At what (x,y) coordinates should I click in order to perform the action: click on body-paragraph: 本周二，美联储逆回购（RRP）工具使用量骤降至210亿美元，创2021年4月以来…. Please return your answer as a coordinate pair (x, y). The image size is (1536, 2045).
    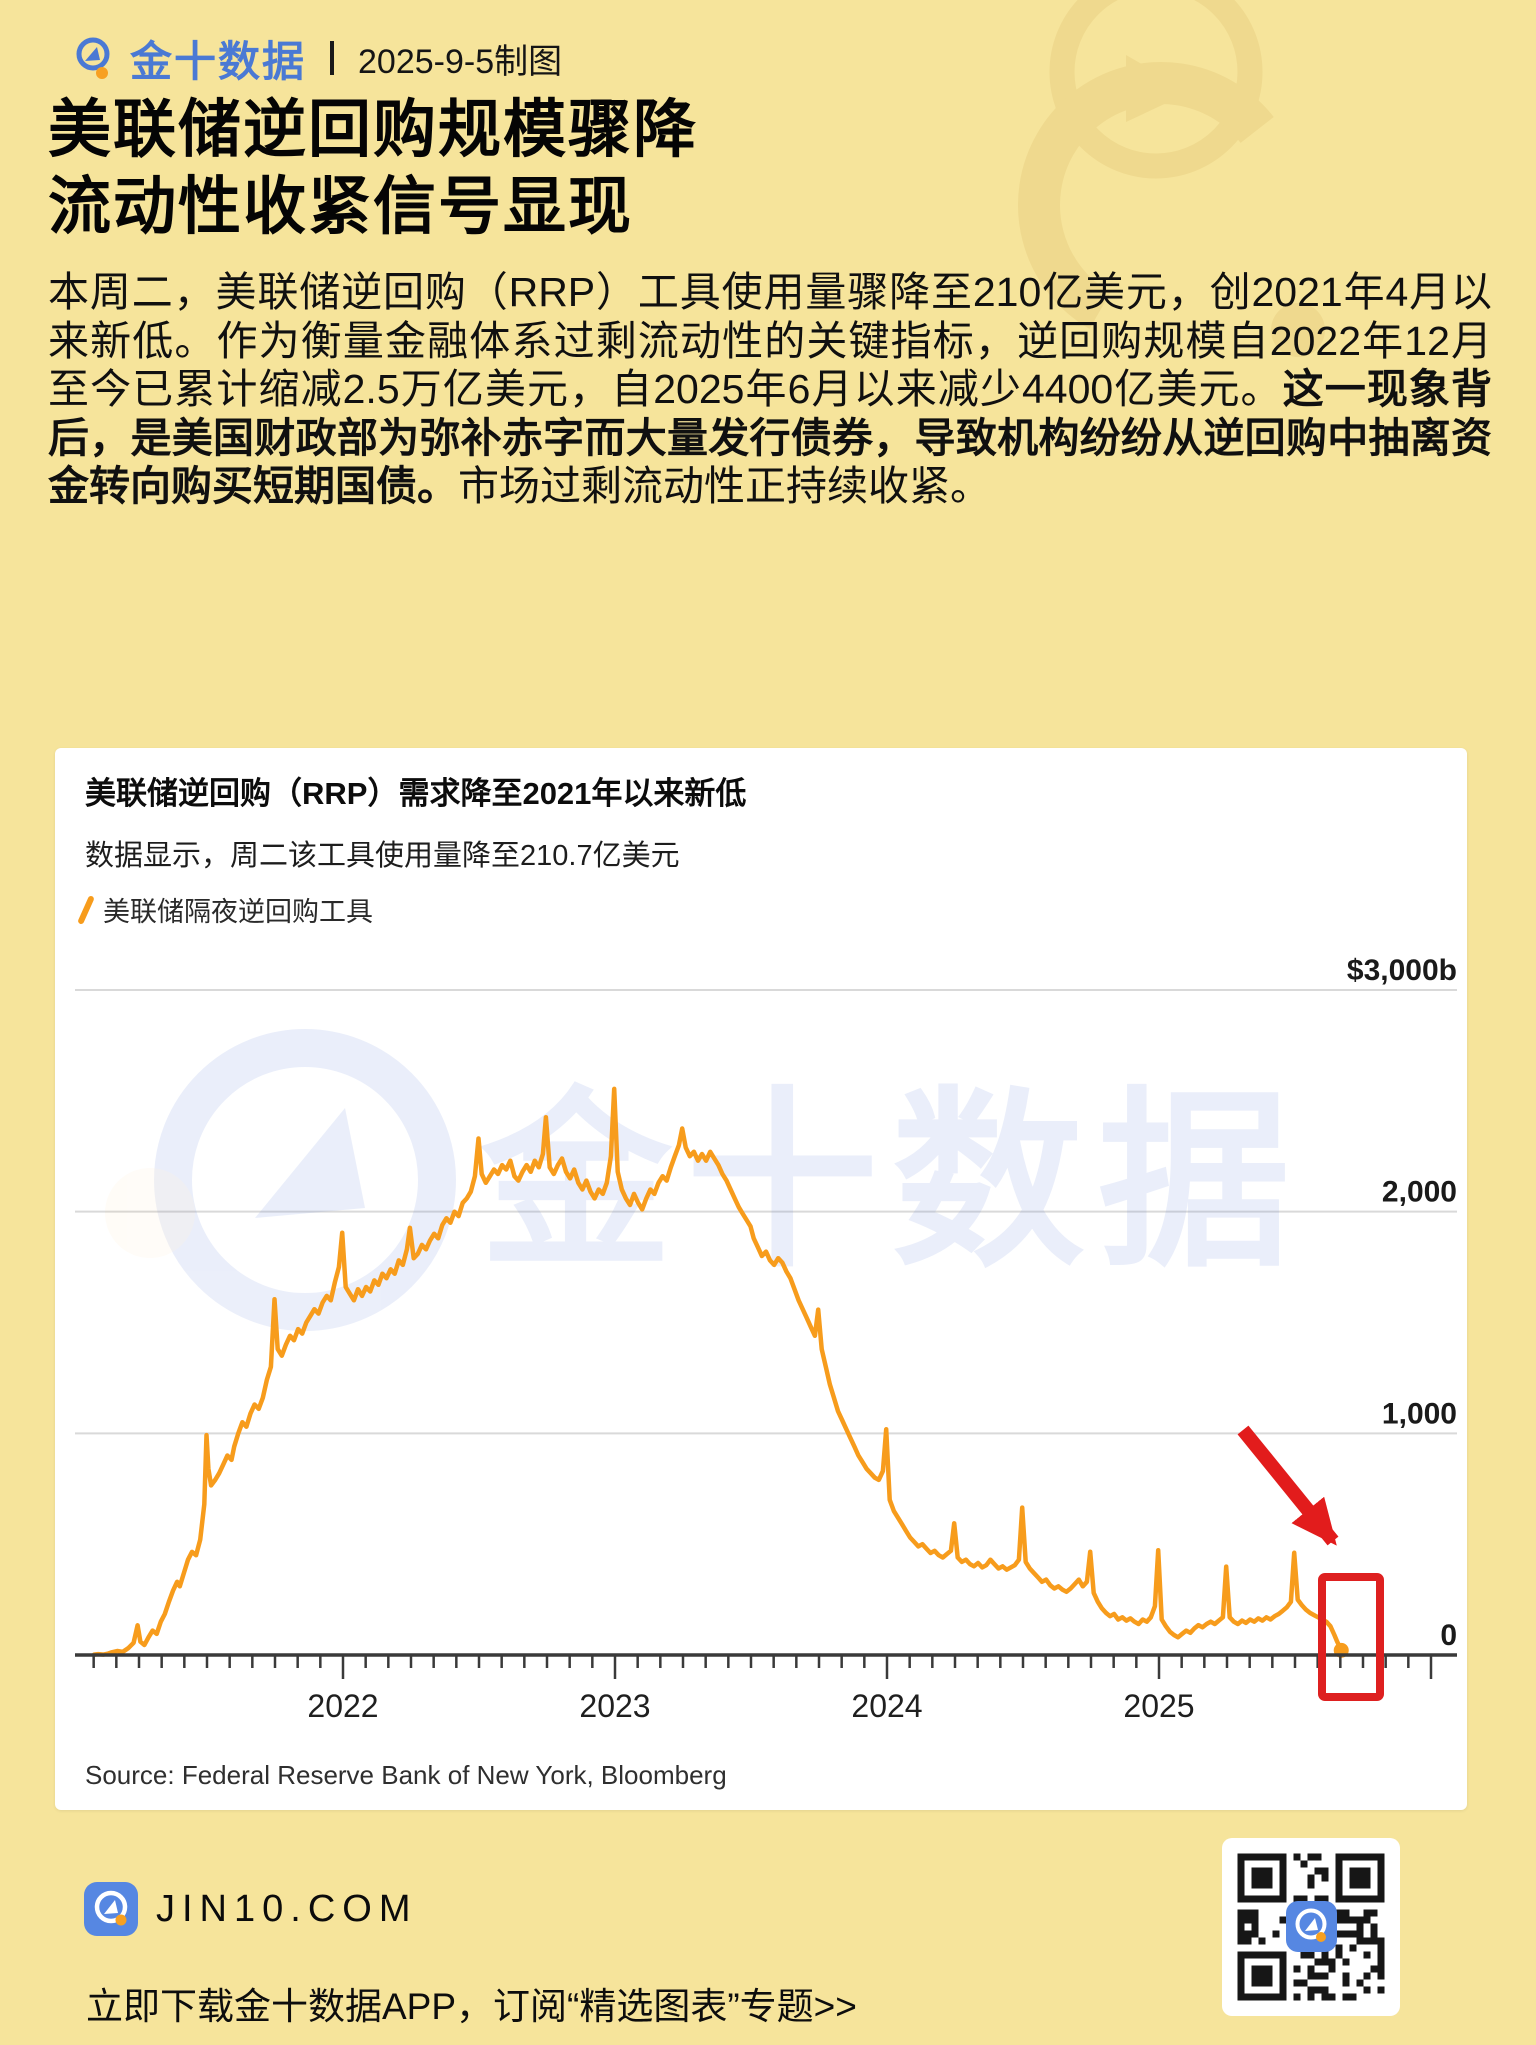
    Looking at the image, I should click on (770, 389).